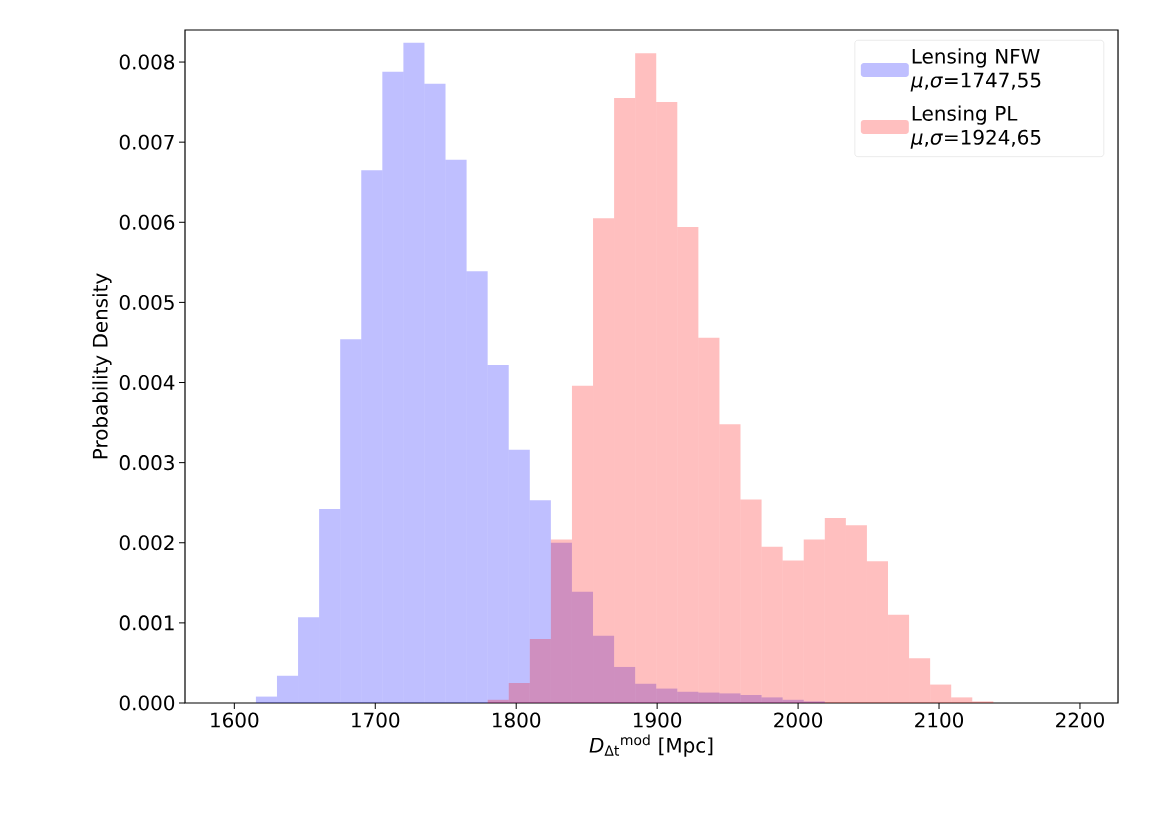 This screenshot has height=813, width=1157. What do you see at coordinates (147, 222) in the screenshot?
I see `y-tick-label: 0.006` at bounding box center [147, 222].